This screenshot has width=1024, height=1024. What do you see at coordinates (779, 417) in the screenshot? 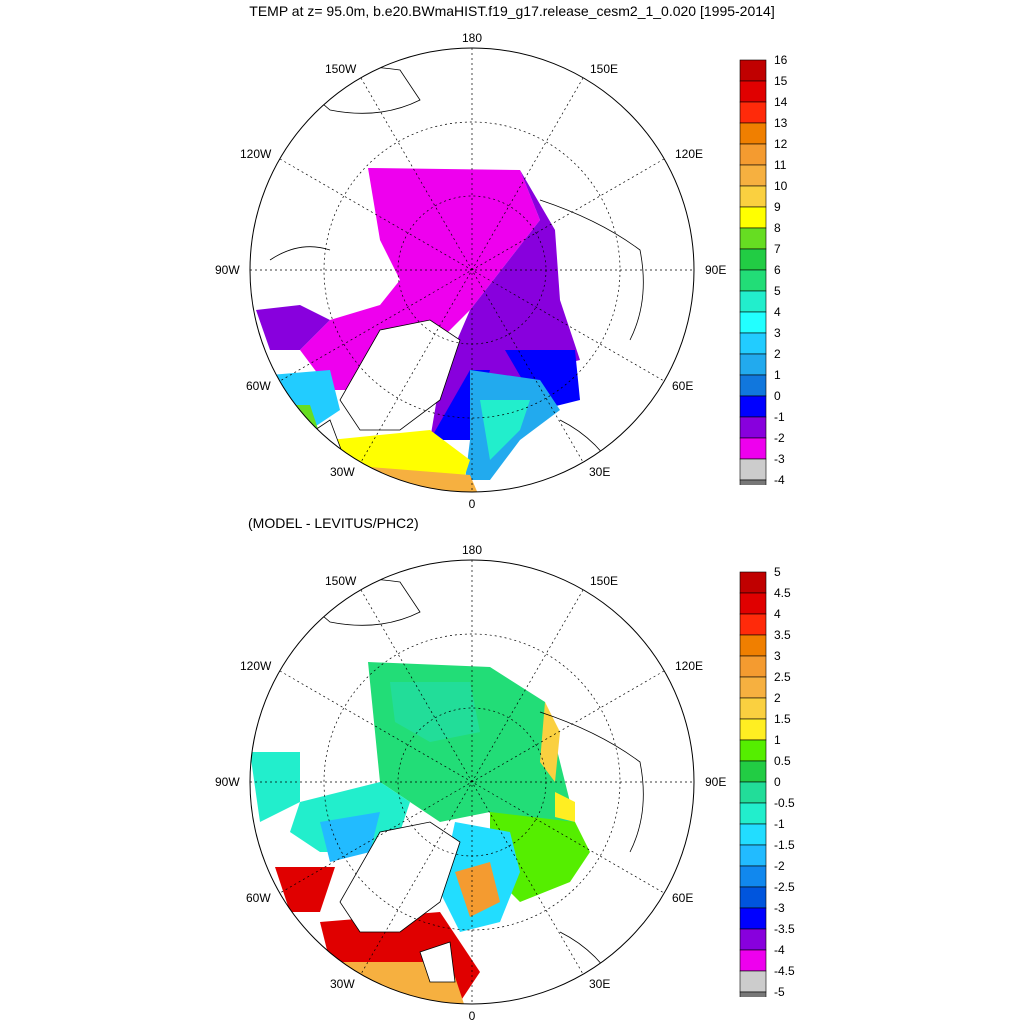
I see `top-colorbar-label: -1` at bounding box center [779, 417].